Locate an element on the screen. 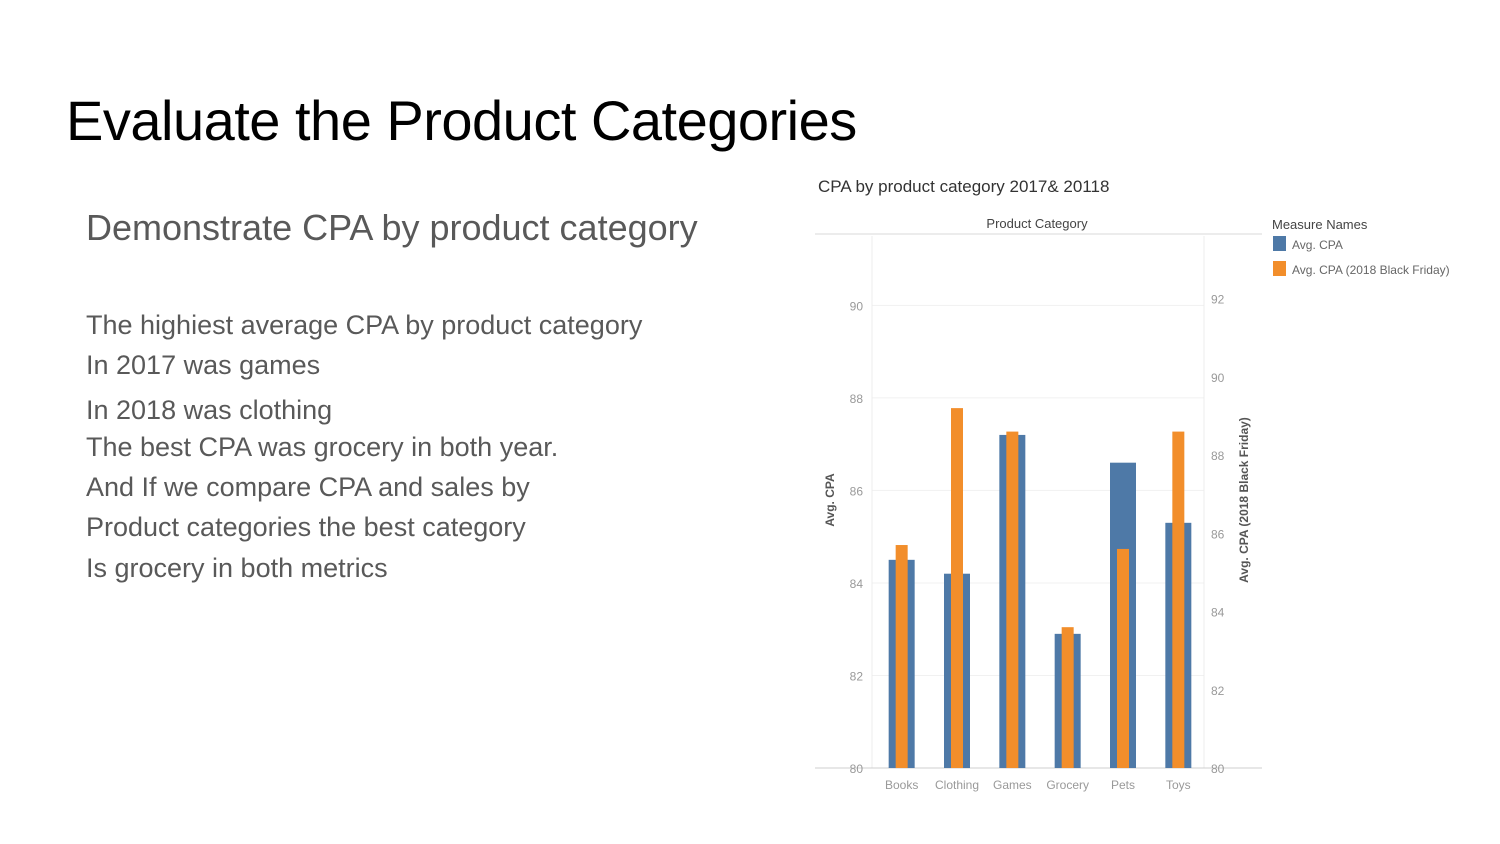 The width and height of the screenshot is (1500, 844). right-tick-label: 84 is located at coordinates (1218, 613).